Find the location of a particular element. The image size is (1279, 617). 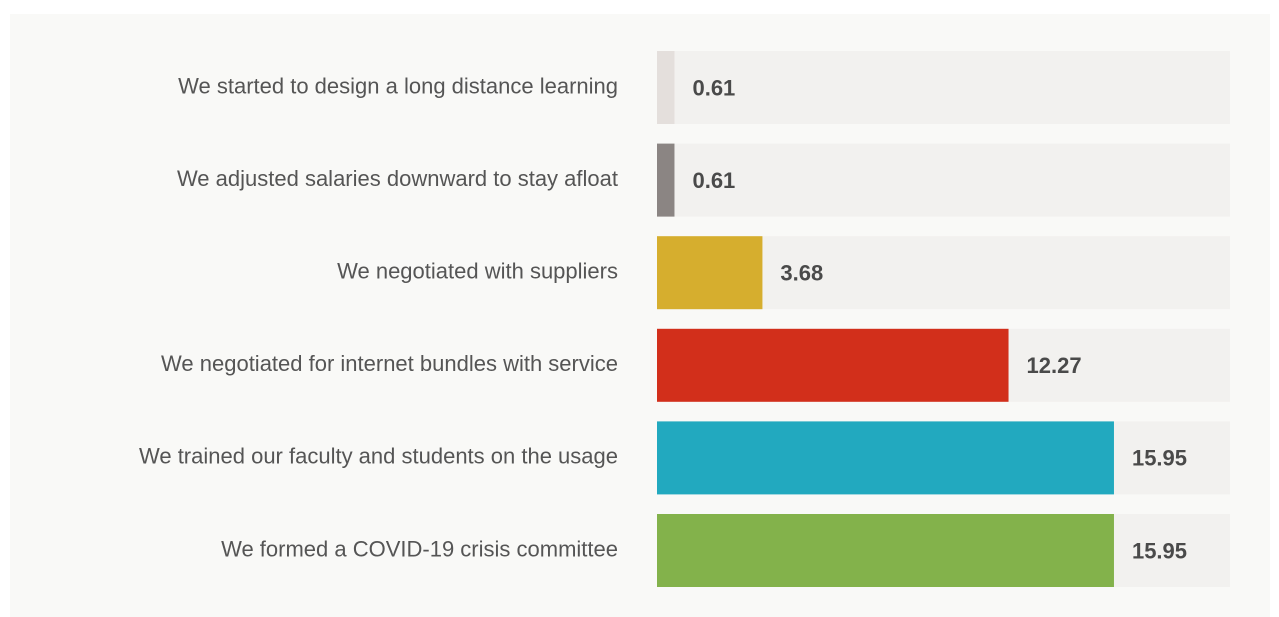

value-label: 3.68 is located at coordinates (801, 273).